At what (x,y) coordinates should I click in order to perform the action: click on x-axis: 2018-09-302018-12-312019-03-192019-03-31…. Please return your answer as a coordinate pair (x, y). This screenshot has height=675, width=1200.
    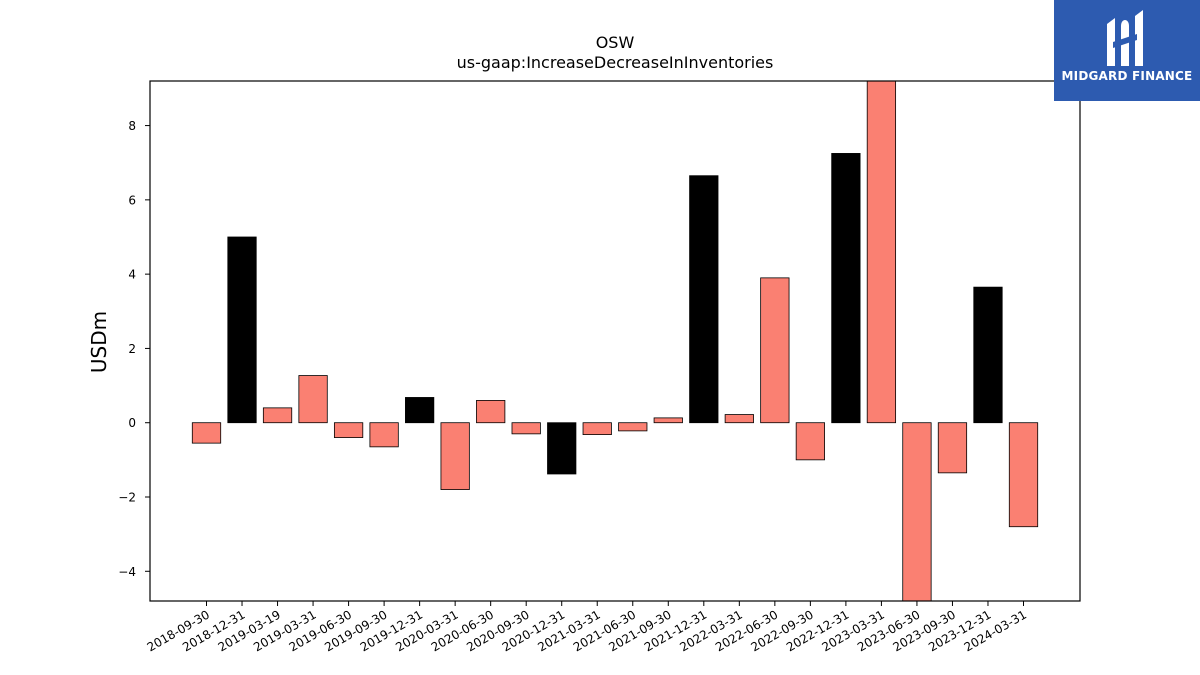
    Looking at the image, I should click on (587, 627).